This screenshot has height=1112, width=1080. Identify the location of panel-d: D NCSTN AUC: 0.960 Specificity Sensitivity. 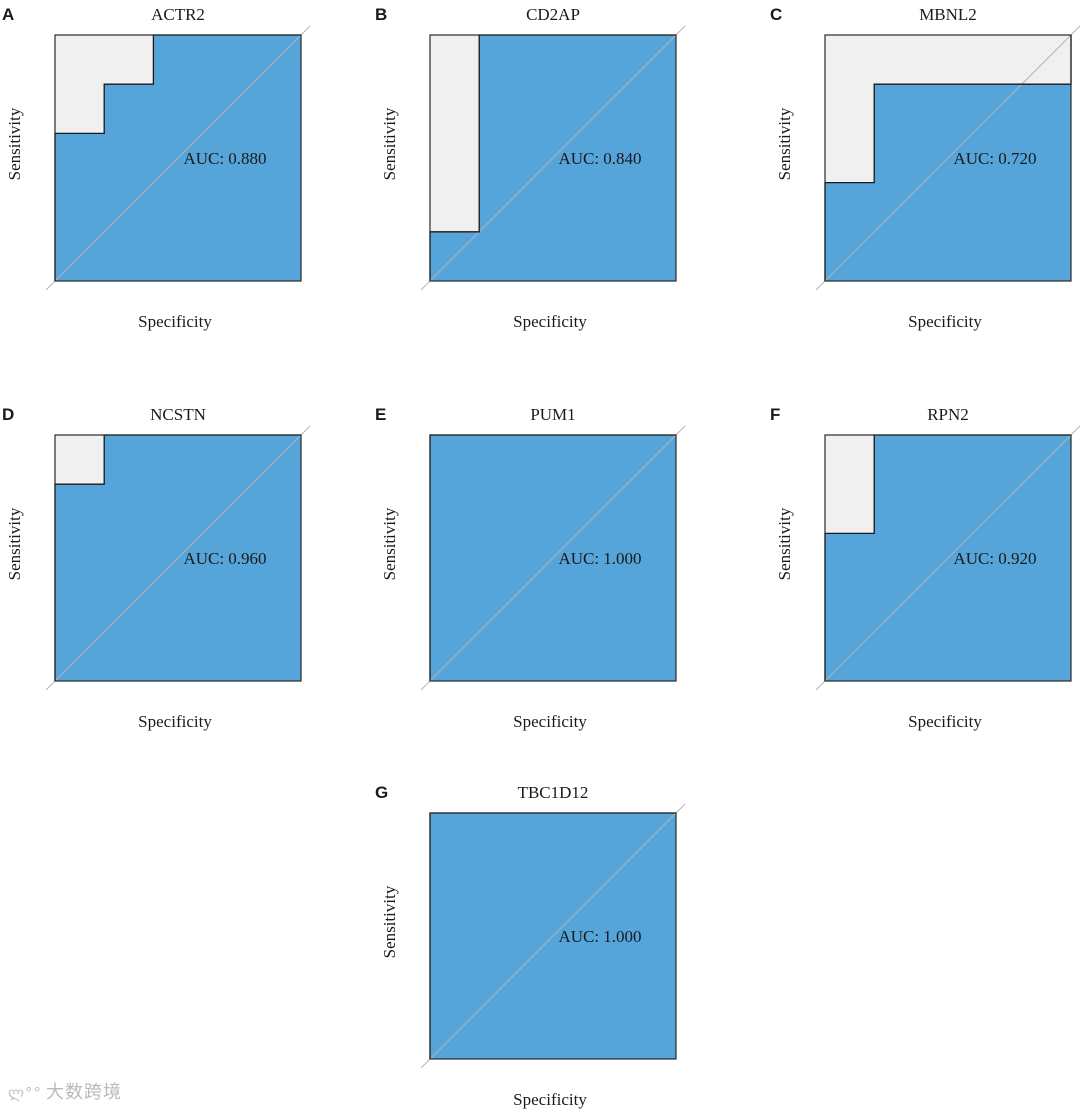
(156, 568).